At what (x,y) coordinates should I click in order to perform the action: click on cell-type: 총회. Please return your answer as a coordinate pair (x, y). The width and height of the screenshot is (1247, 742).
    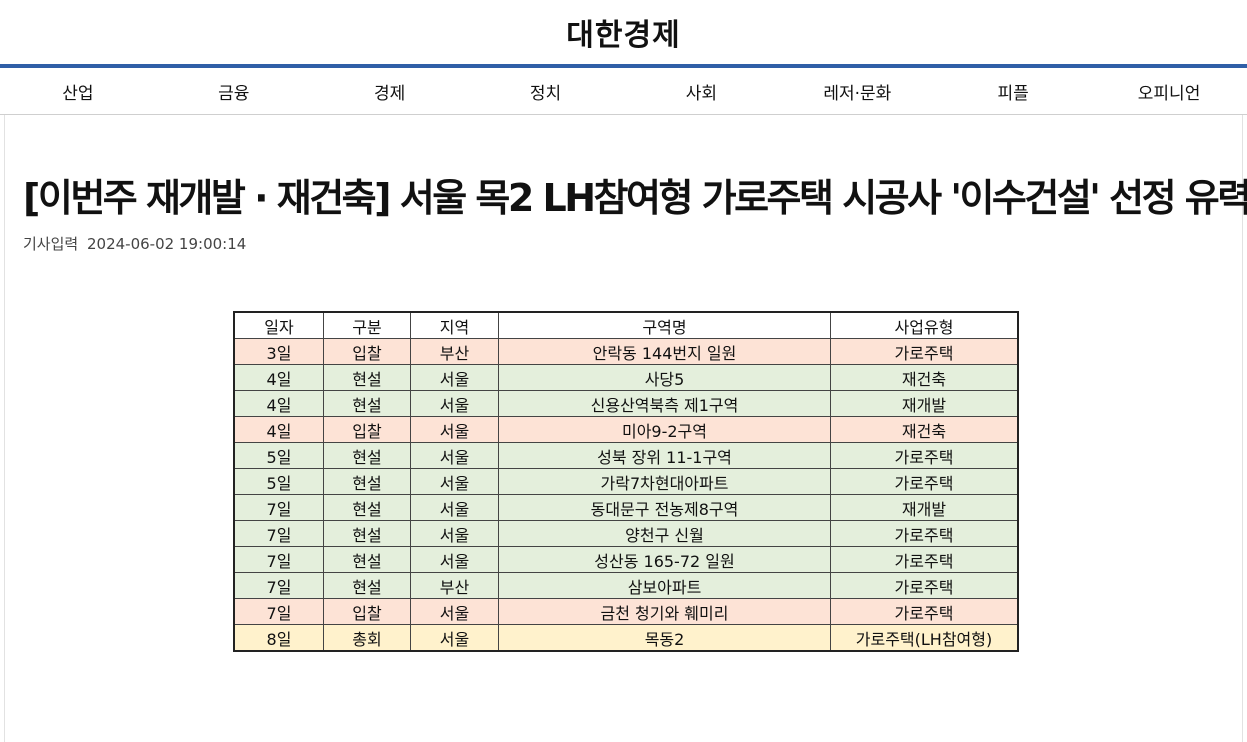
    Looking at the image, I should click on (367, 638).